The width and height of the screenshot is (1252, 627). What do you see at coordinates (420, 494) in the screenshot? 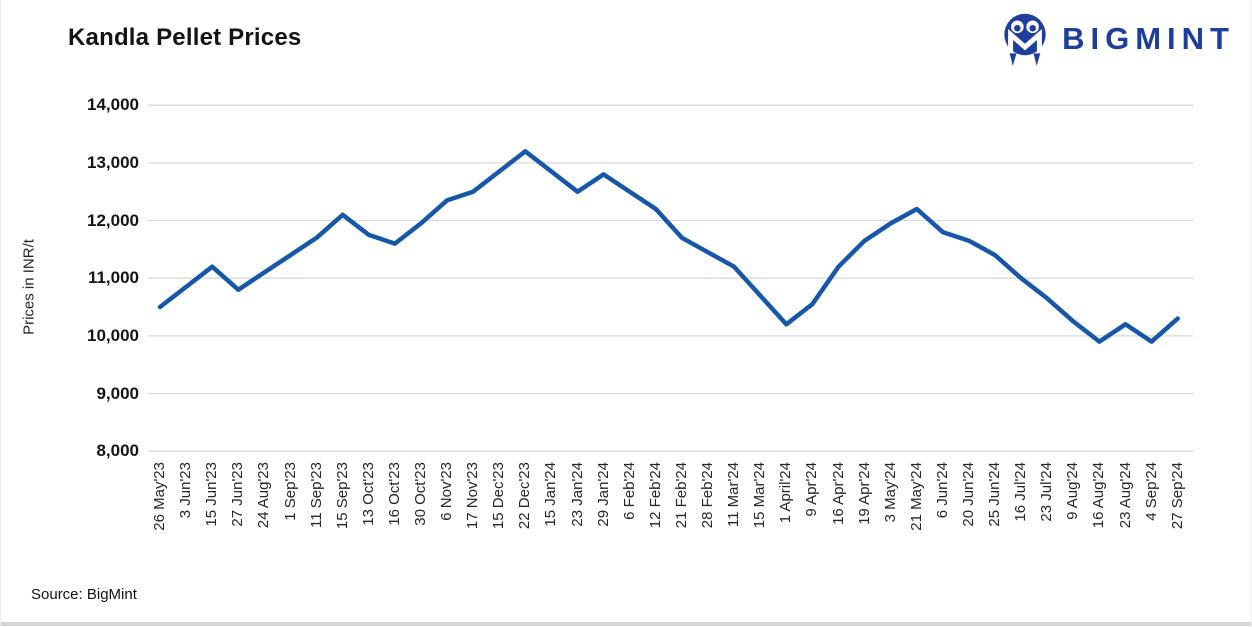
I see `x-axis-tick-label: 30 Oct'23` at bounding box center [420, 494].